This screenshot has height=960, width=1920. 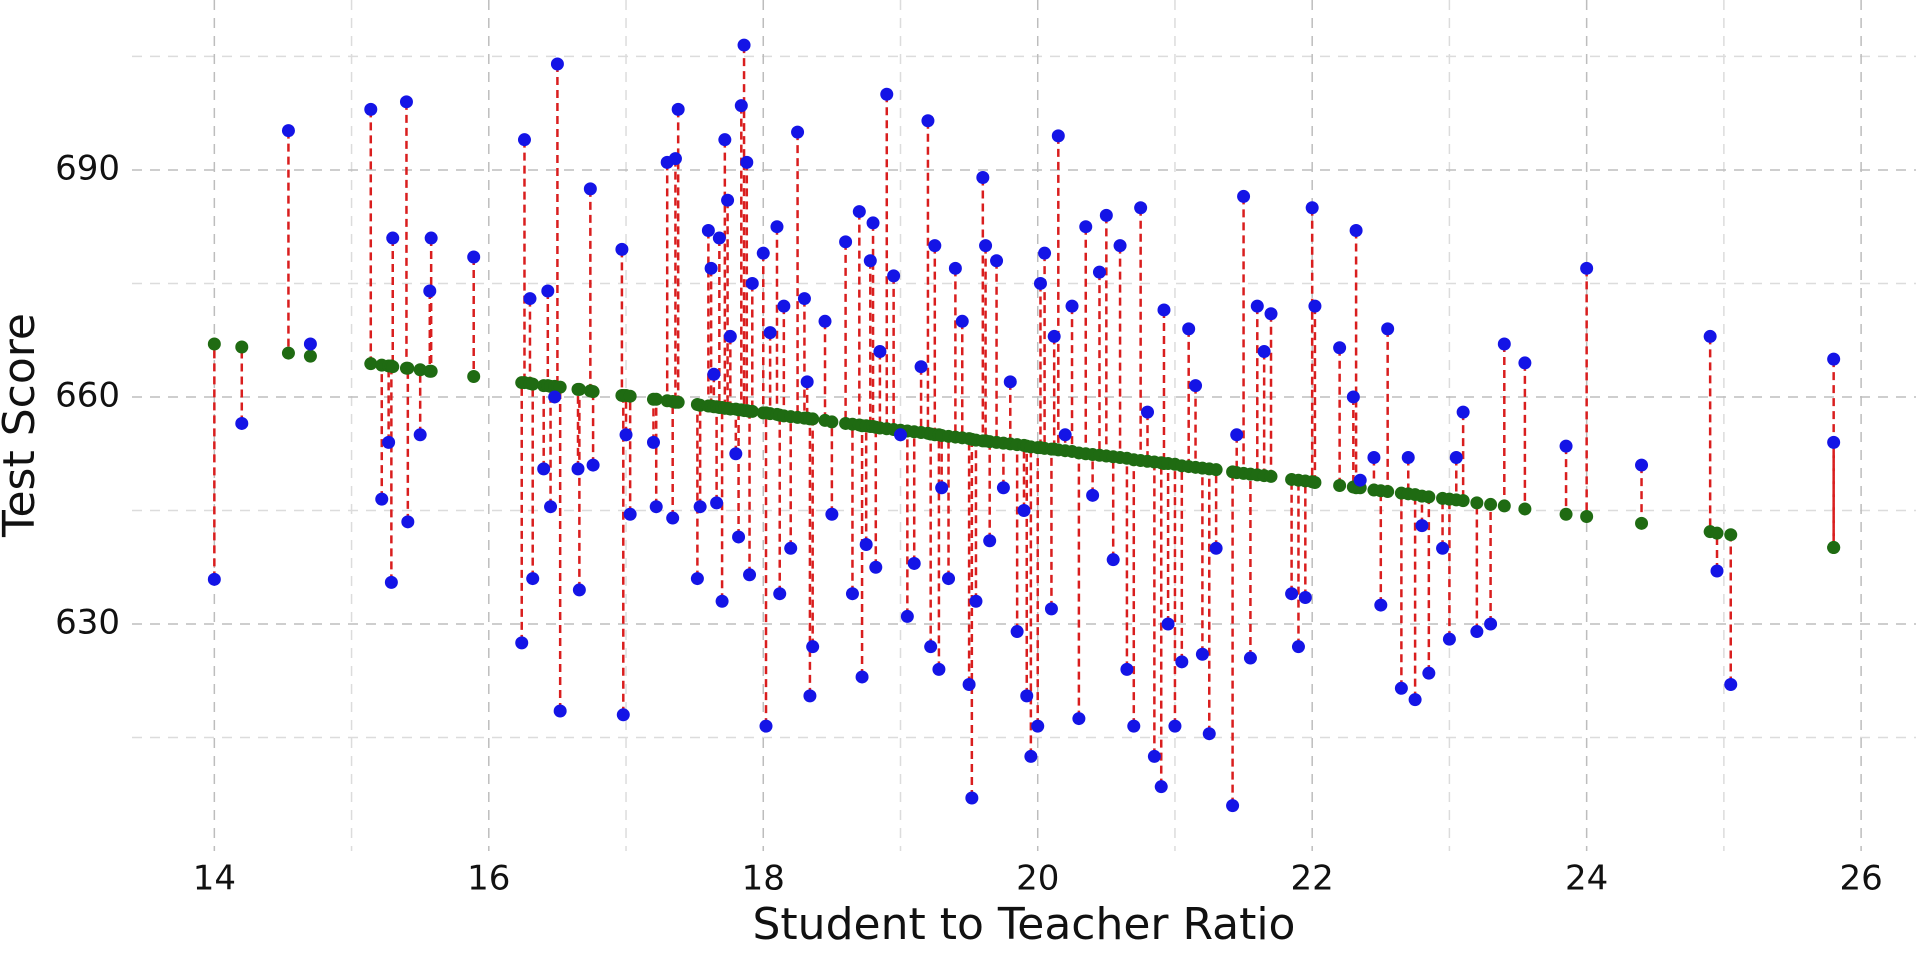 I want to click on y-tick-label: 660, so click(x=87, y=395).